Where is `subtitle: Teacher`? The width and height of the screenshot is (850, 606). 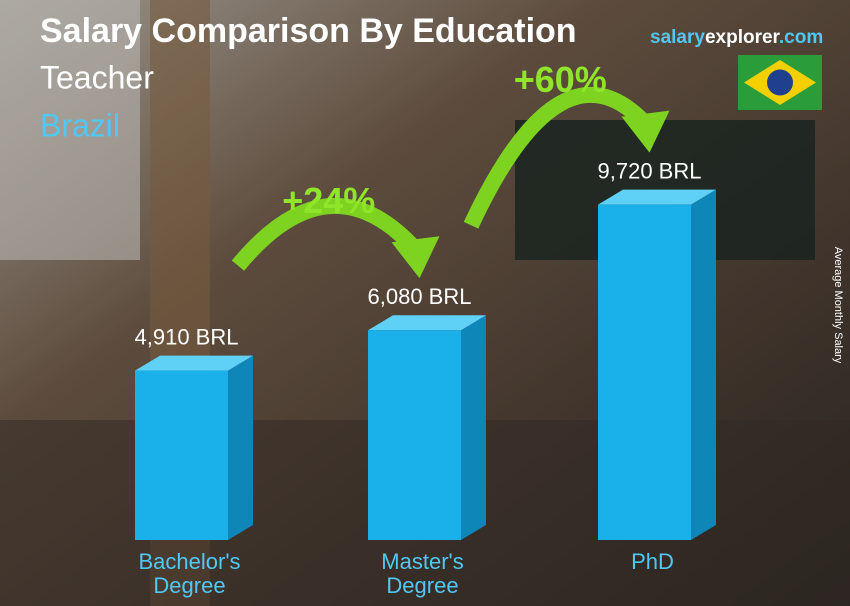 subtitle: Teacher is located at coordinates (97, 77).